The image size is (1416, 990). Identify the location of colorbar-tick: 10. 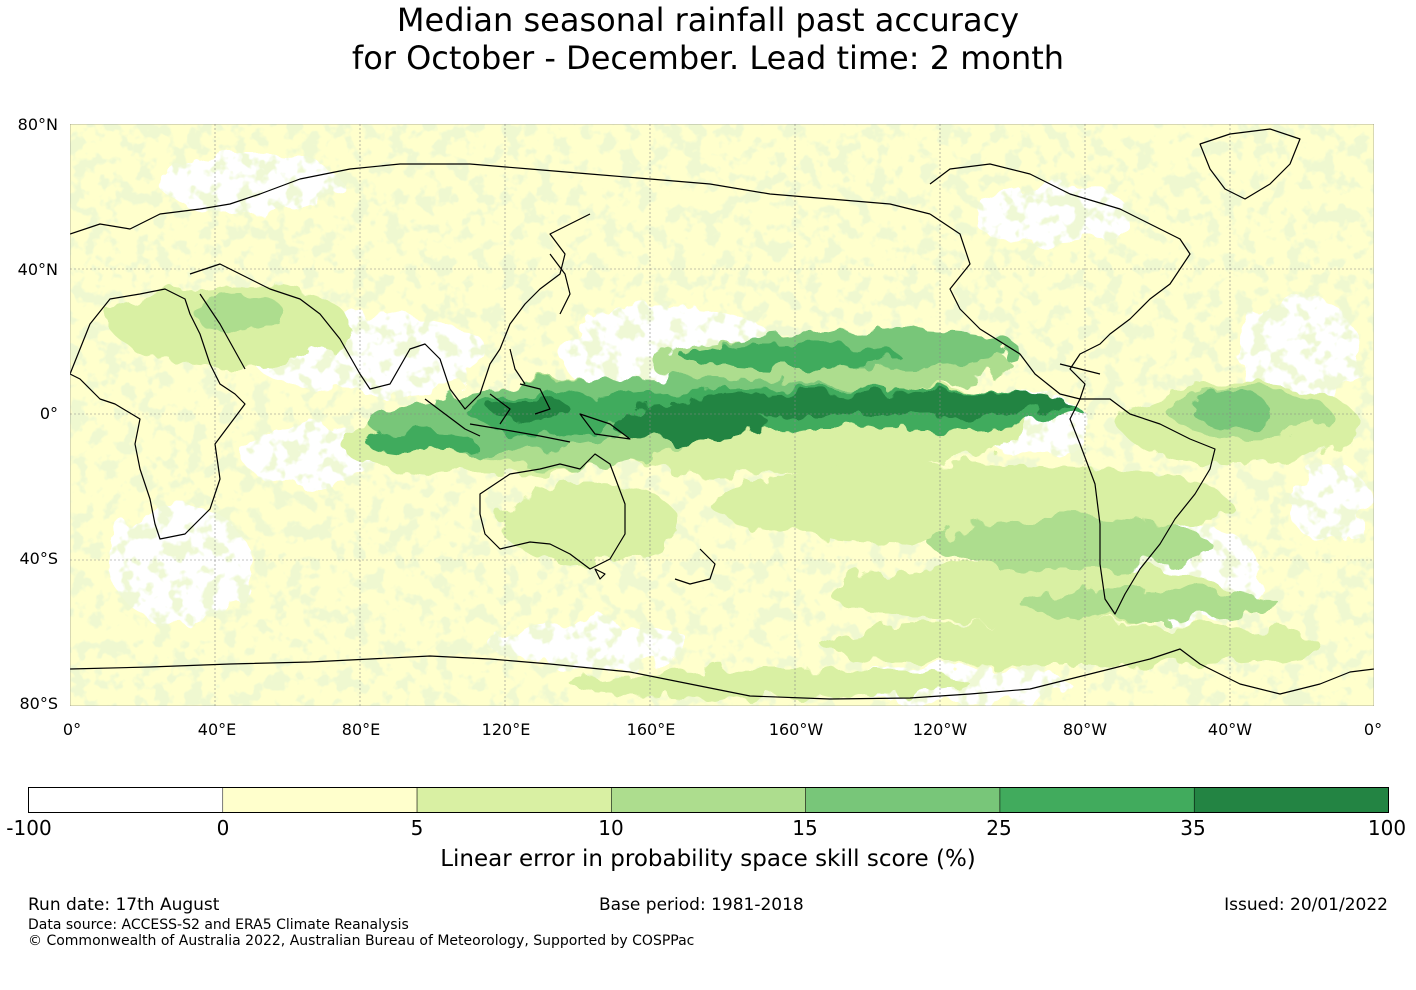
(611, 828).